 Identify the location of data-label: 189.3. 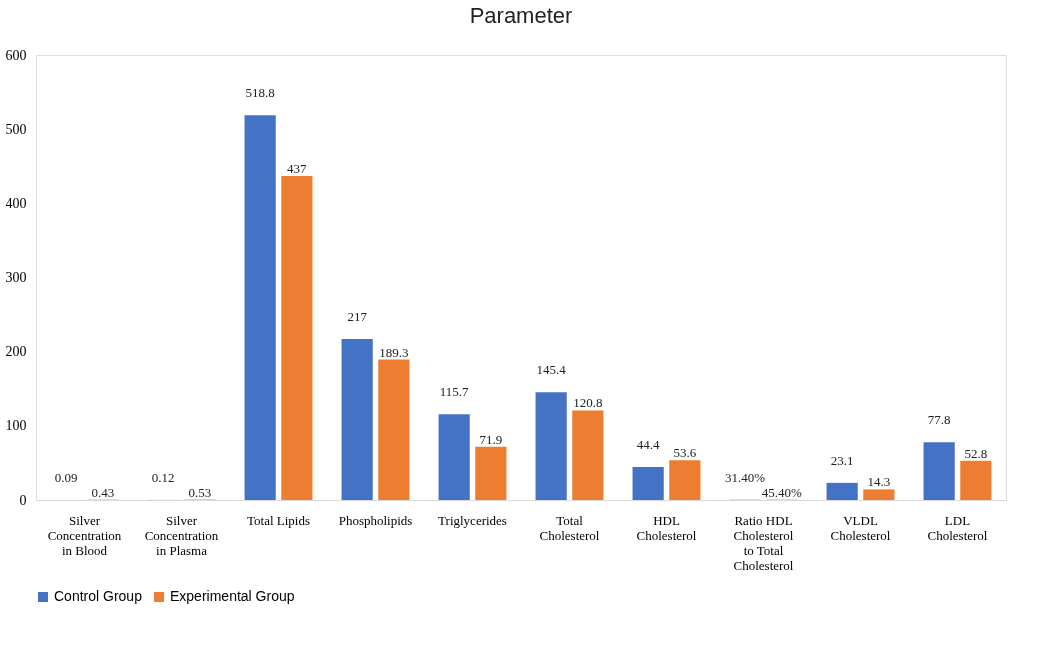
(394, 352).